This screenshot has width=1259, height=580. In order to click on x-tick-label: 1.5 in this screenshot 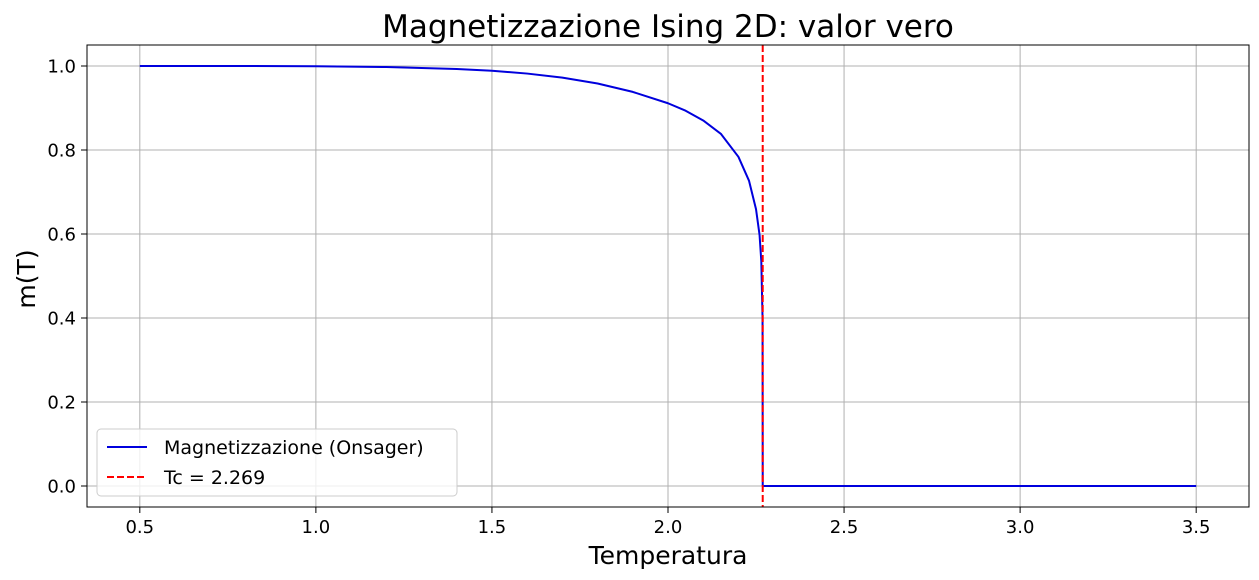, I will do `click(492, 527)`.